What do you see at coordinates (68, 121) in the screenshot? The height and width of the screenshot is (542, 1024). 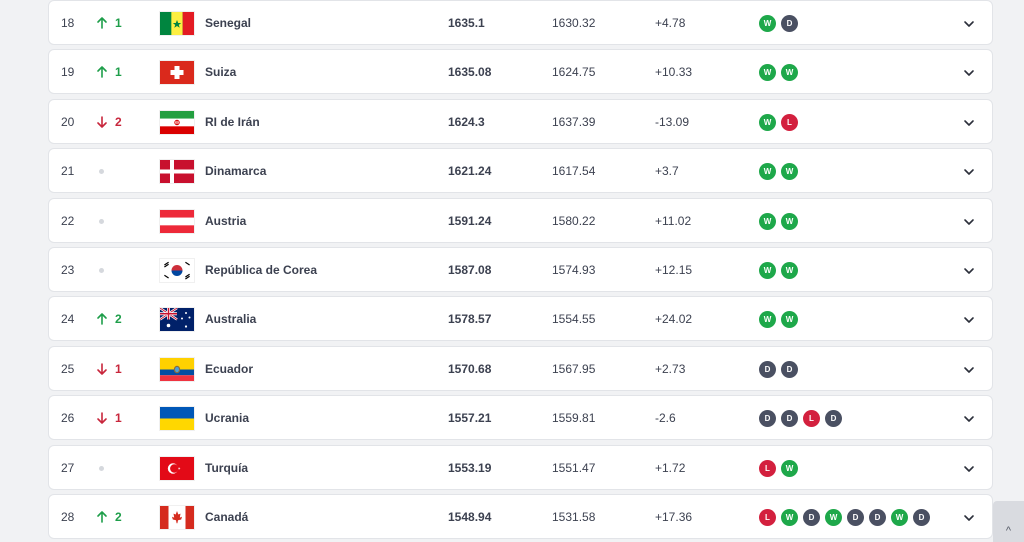 I see `rank-number: 20` at bounding box center [68, 121].